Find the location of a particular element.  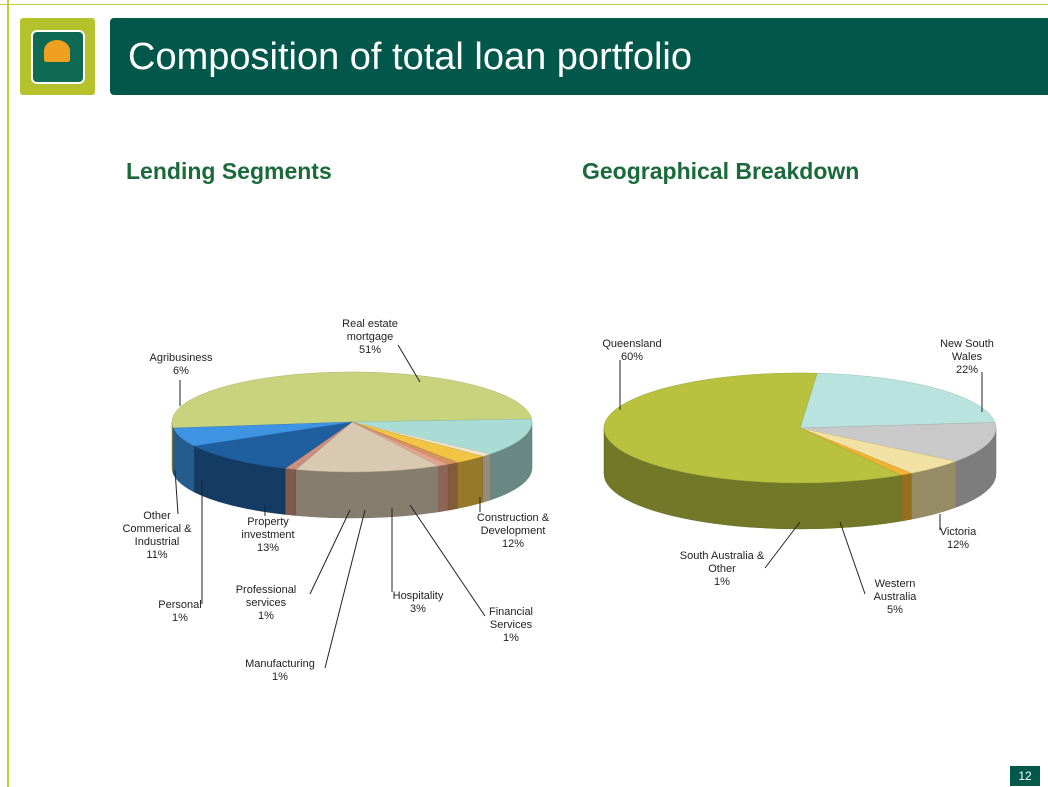

slice-label: Financial Services 1% is located at coordinates (511, 625).